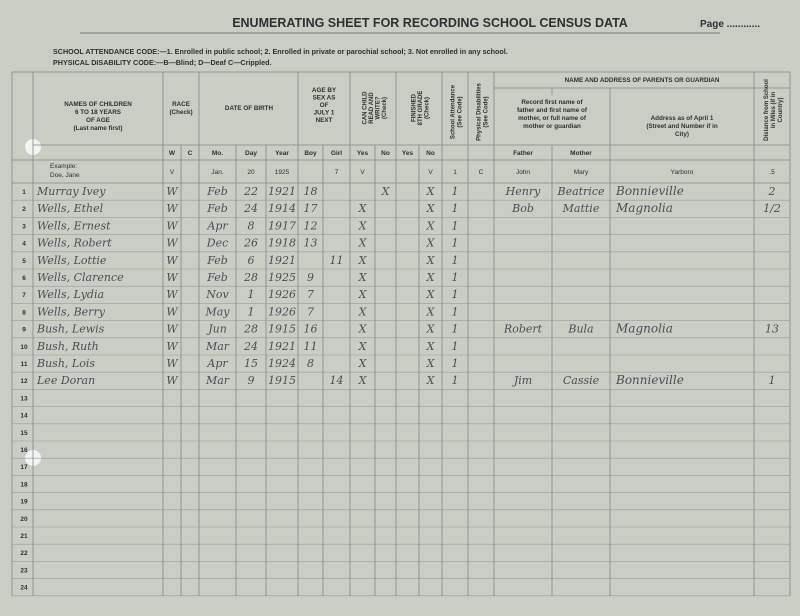  What do you see at coordinates (580, 329) in the screenshot?
I see `entry-cell: Bula` at bounding box center [580, 329].